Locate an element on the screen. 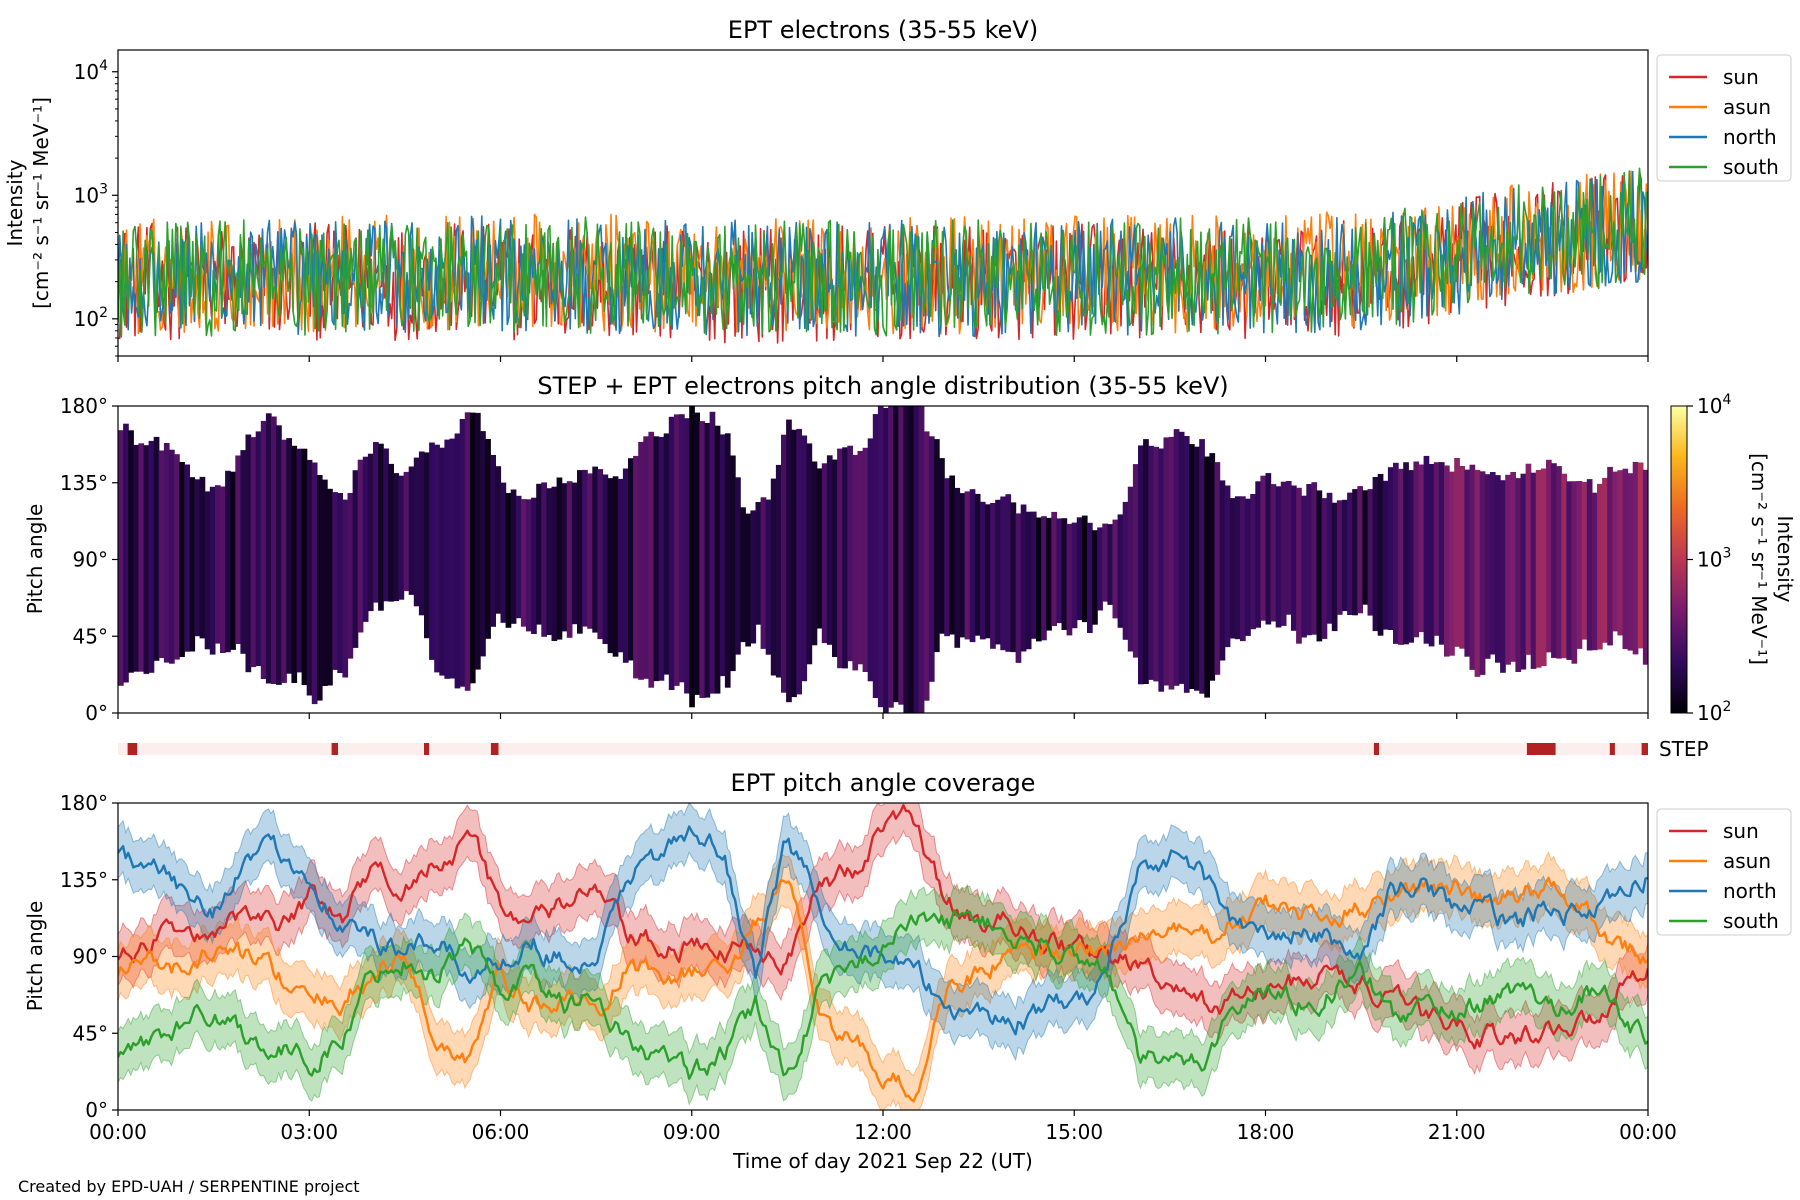 Image resolution: width=1800 pixels, height=1200 pixels. y-tick-label: 90° is located at coordinates (90, 957).